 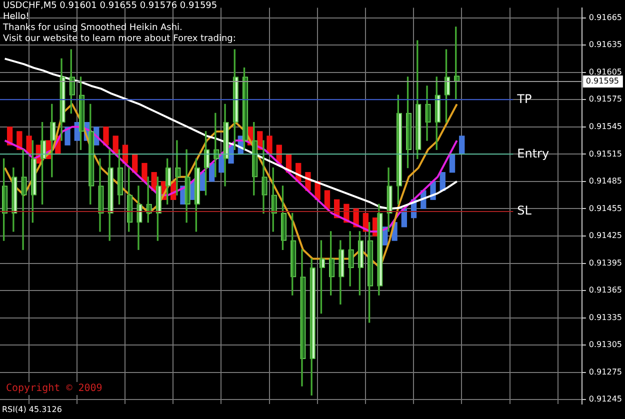 I want to click on y-tick-label: 0.91635, so click(x=605, y=45).